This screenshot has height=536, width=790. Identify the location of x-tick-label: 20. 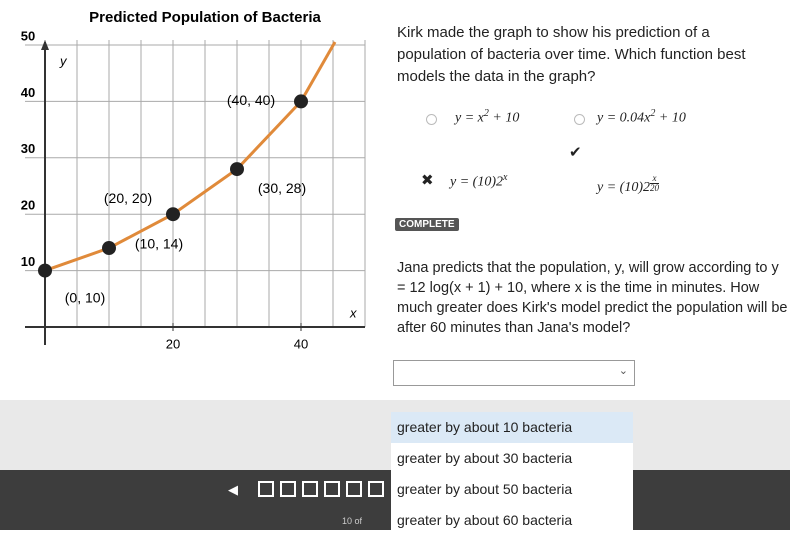
(173, 343).